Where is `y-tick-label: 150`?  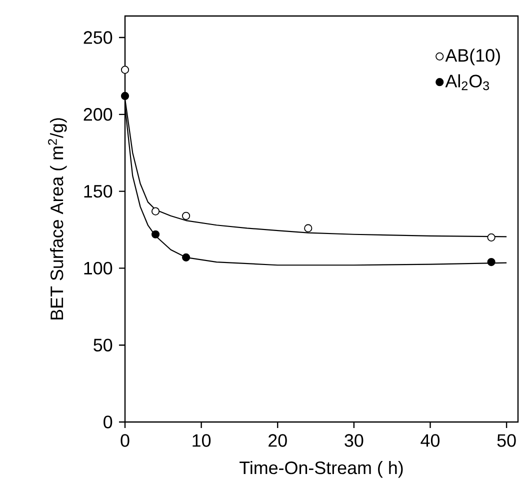
y-tick-label: 150 is located at coordinates (98, 191).